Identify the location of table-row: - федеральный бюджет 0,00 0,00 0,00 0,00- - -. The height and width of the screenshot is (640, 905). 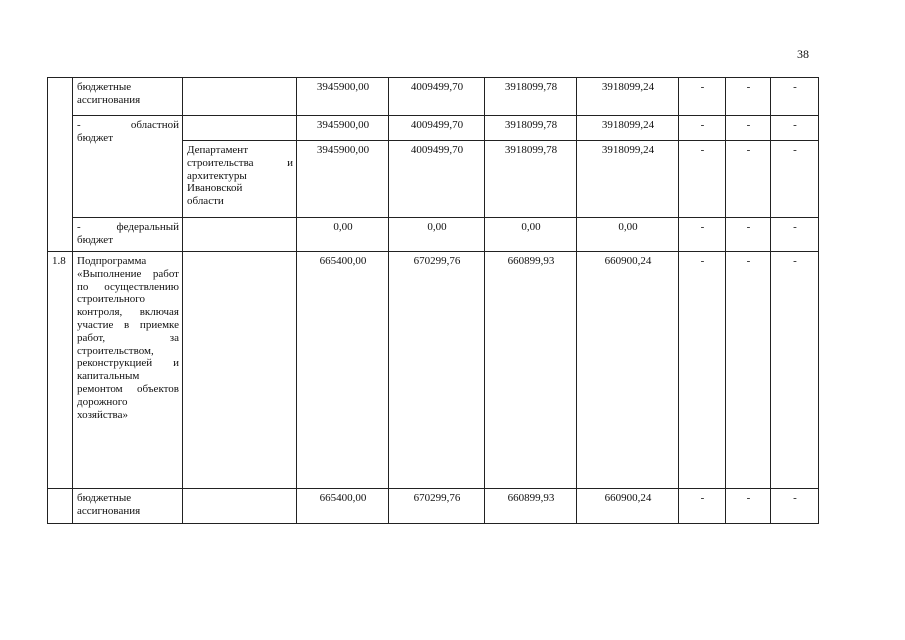
(433, 234).